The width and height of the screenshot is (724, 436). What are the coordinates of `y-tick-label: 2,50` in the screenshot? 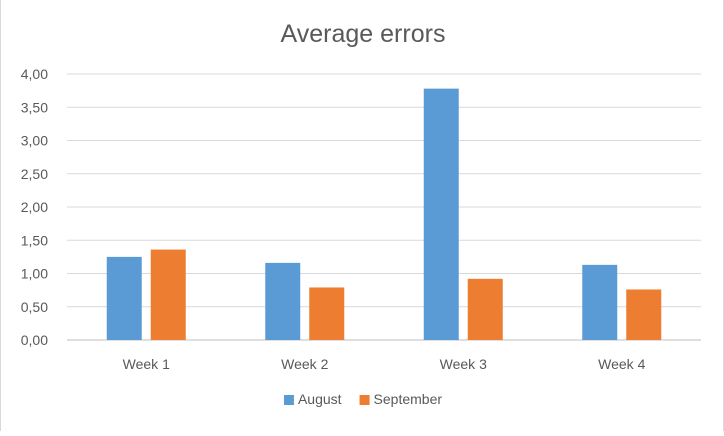 It's located at (34, 174).